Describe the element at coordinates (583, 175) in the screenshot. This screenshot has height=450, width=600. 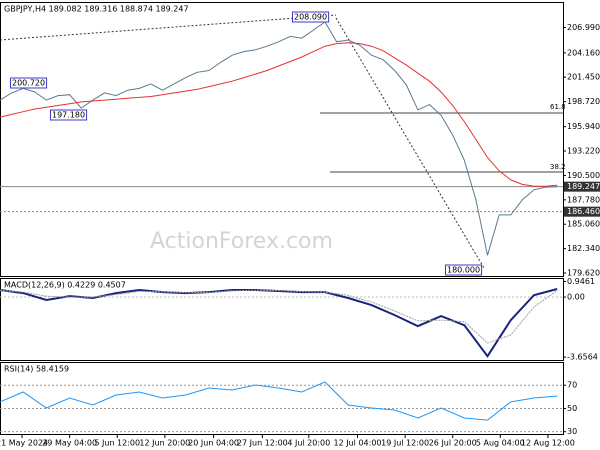
I see `y-tick-label: 190.500` at that location.